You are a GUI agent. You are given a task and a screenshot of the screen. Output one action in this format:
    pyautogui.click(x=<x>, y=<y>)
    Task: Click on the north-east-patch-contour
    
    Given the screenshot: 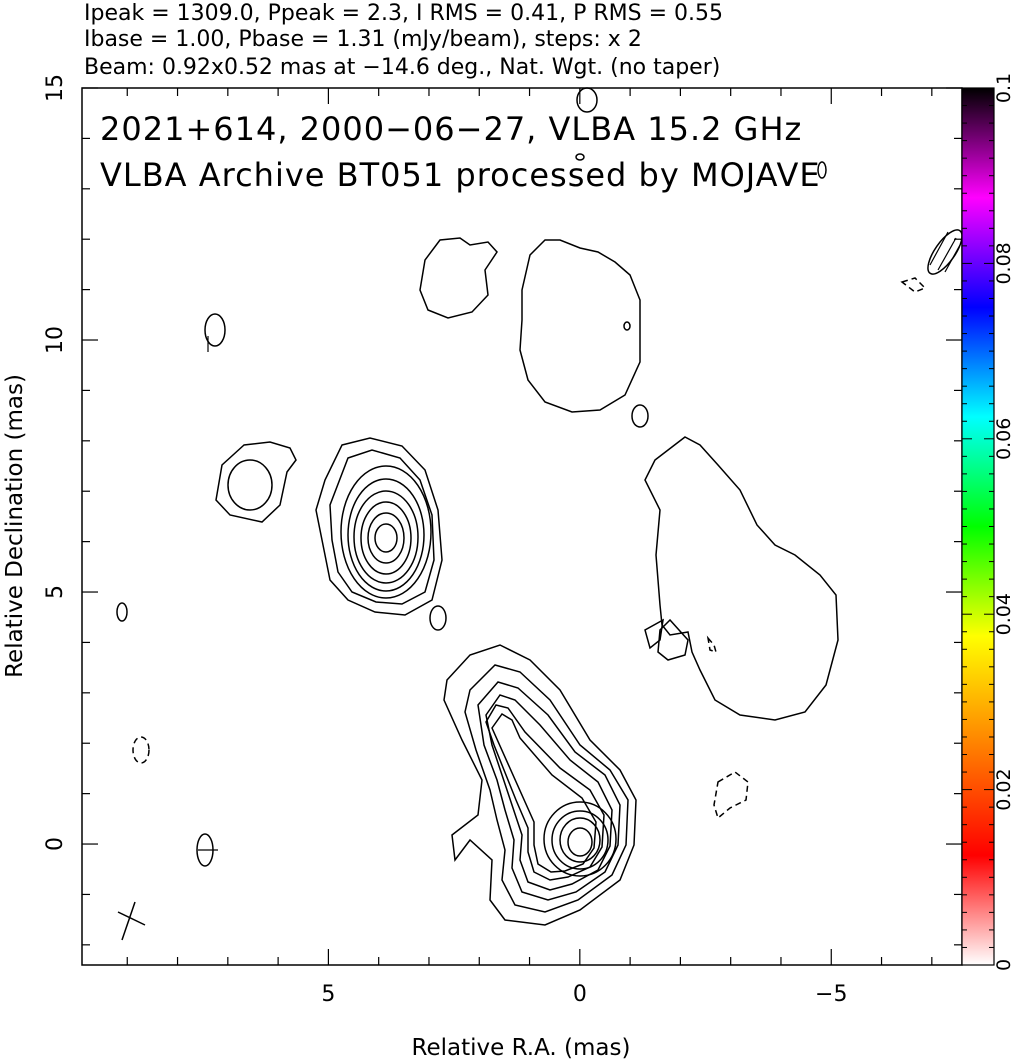 What is the action you would take?
    pyautogui.click(x=458, y=278)
    